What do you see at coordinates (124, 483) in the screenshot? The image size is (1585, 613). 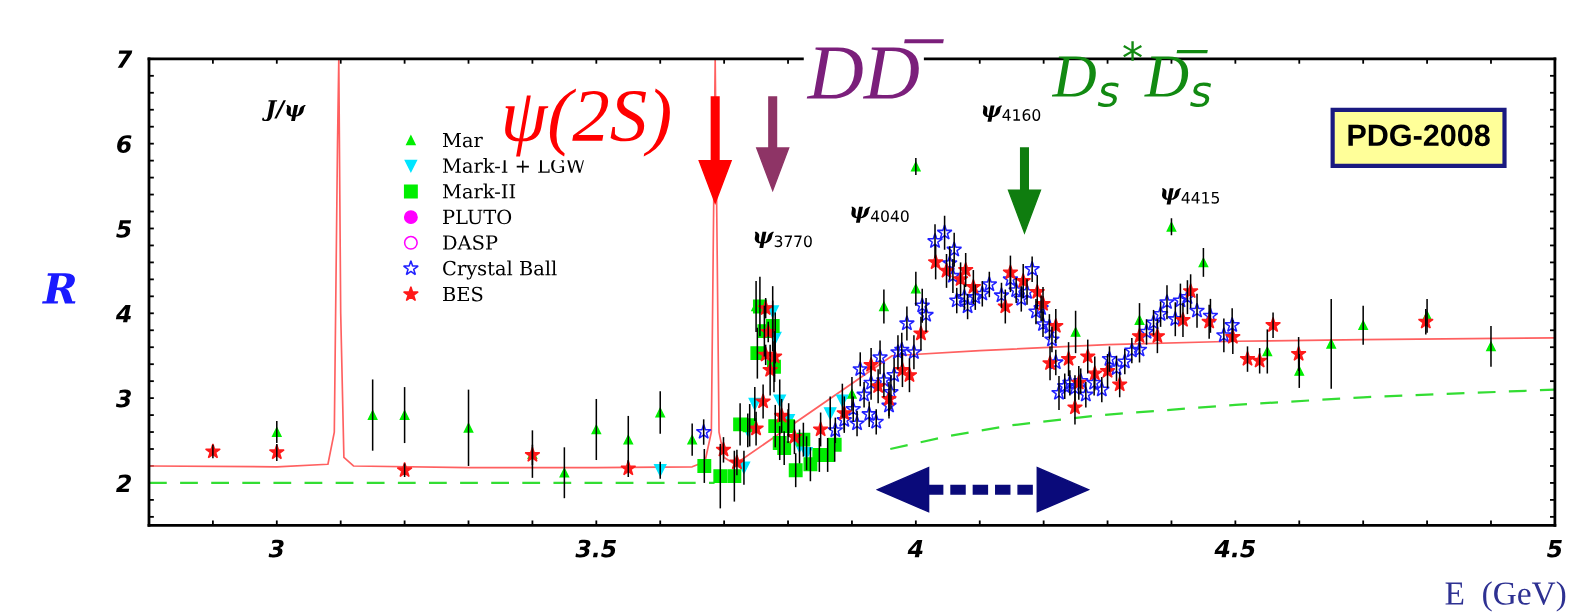 I see `y-tick-label: 2` at bounding box center [124, 483].